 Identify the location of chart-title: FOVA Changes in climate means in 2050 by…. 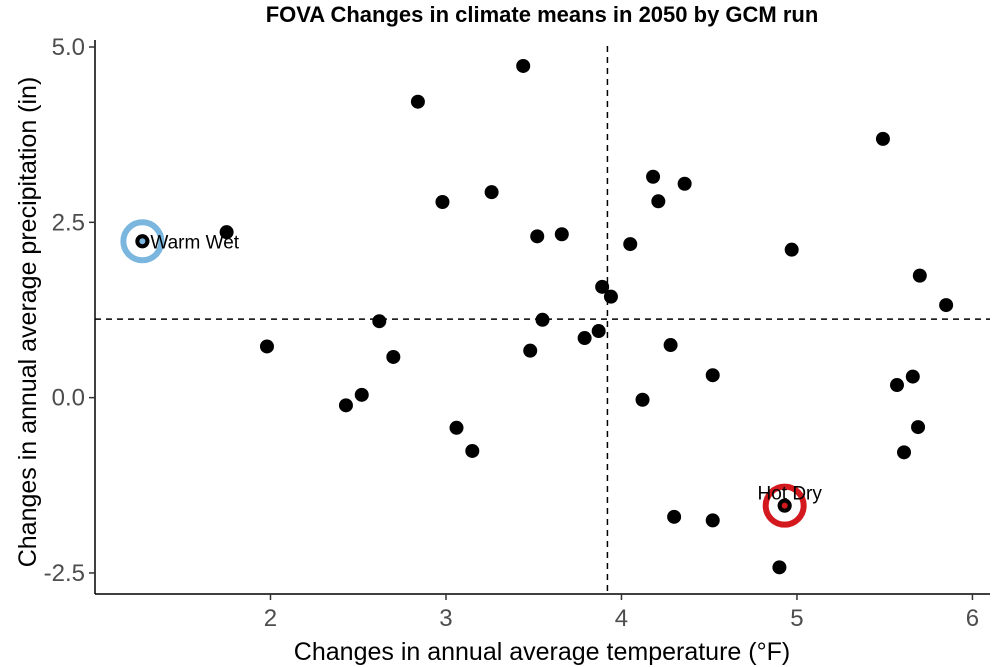
(542, 14).